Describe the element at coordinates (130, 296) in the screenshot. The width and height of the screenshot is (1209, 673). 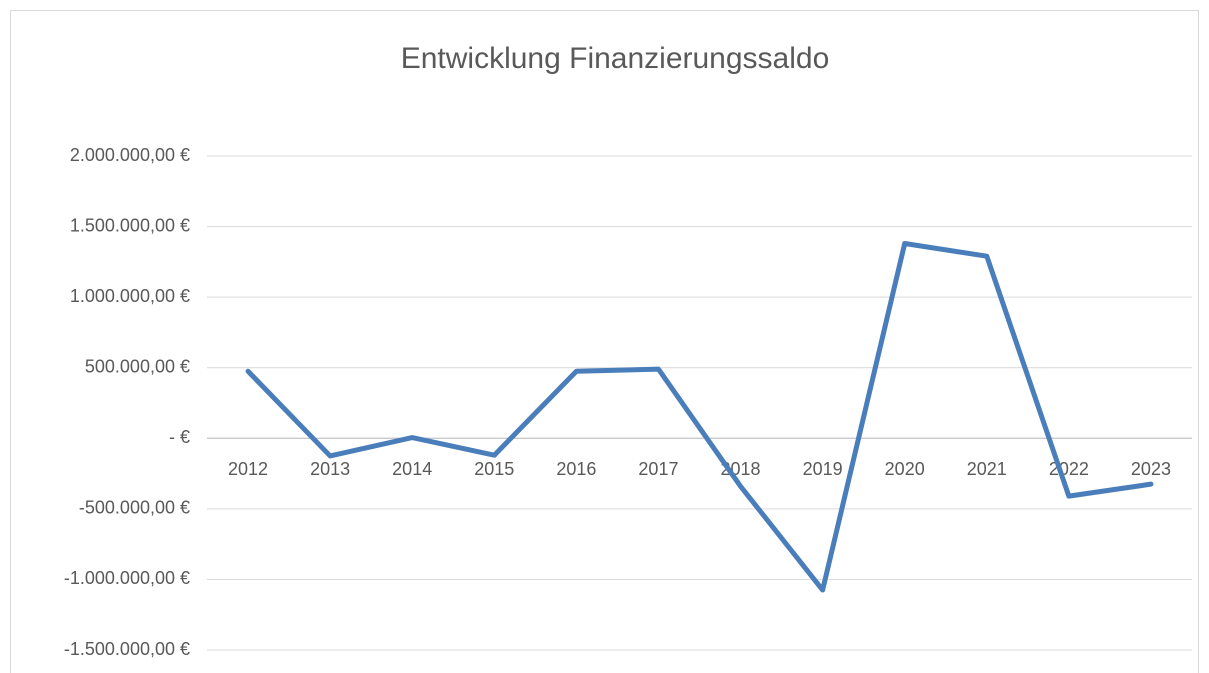
I see `y-tick-label: 1.000.000,00 €` at that location.